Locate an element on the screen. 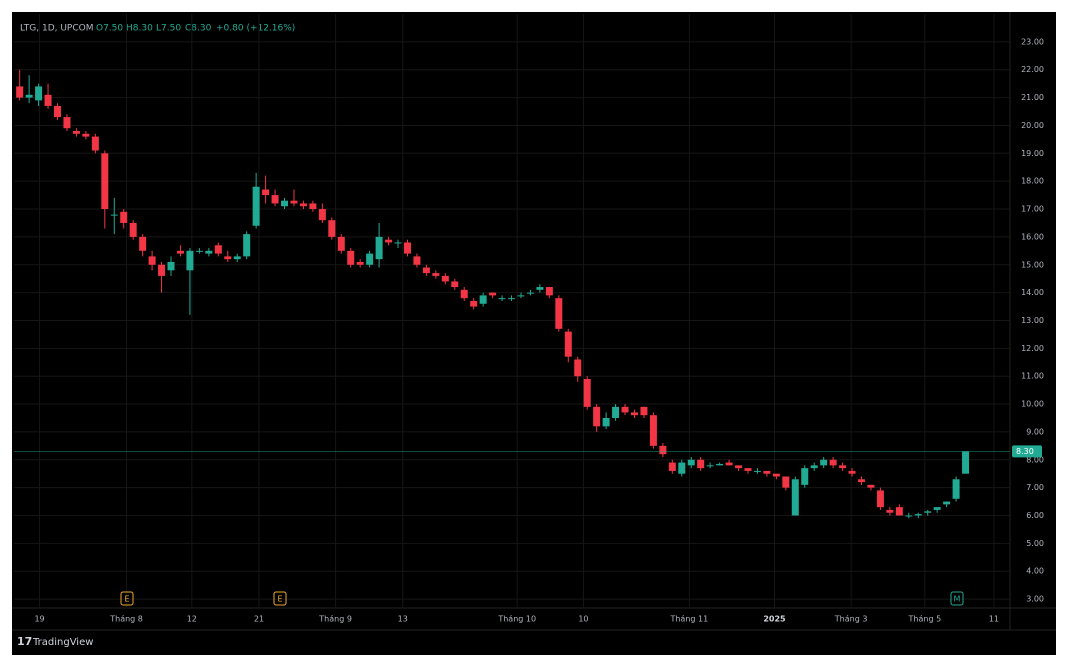 Image resolution: width=1066 pixels, height=669 pixels. ohlc-close: C8.30 is located at coordinates (198, 29).